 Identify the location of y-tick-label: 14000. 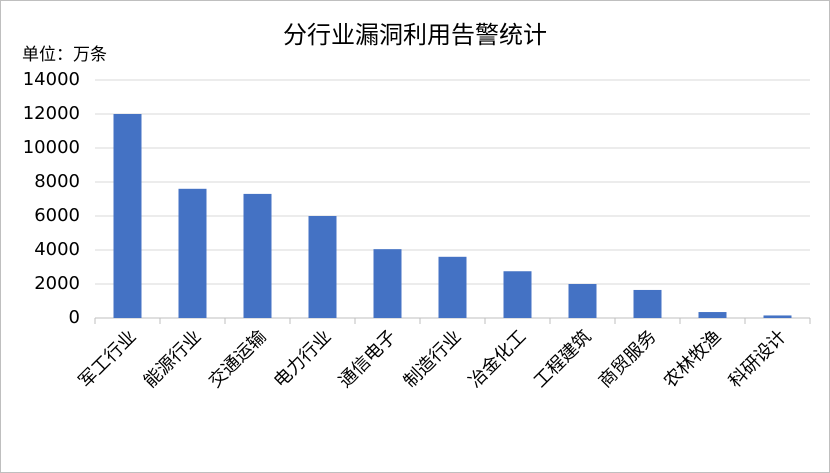
(51, 79).